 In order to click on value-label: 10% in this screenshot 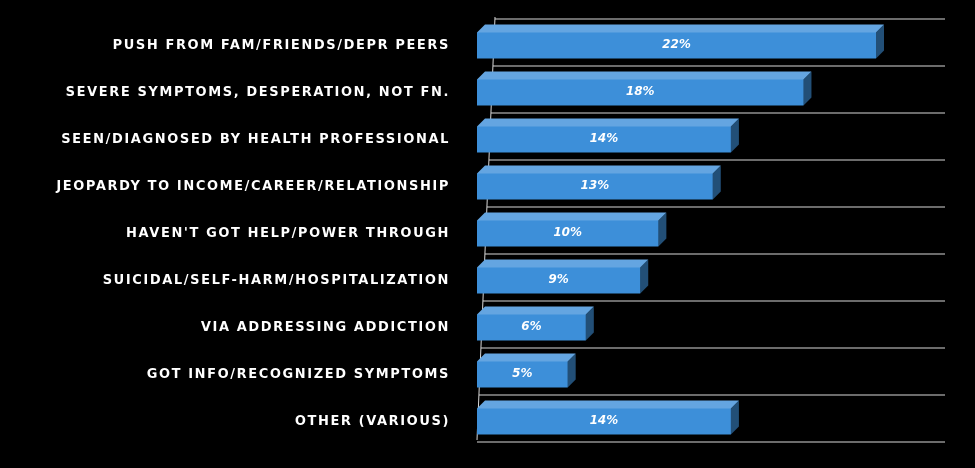, I will do `click(567, 232)`.